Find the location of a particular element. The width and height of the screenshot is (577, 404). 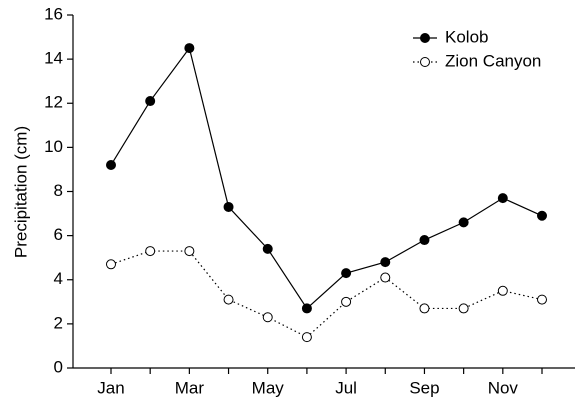

x-tick-label: Jan is located at coordinates (110, 387).